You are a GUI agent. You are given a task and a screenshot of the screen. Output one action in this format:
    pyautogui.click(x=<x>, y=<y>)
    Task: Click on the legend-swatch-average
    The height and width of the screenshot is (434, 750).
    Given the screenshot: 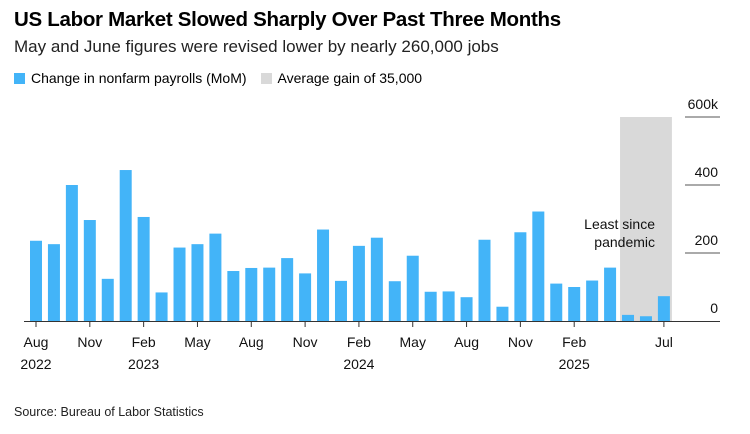 What is the action you would take?
    pyautogui.click(x=266, y=78)
    